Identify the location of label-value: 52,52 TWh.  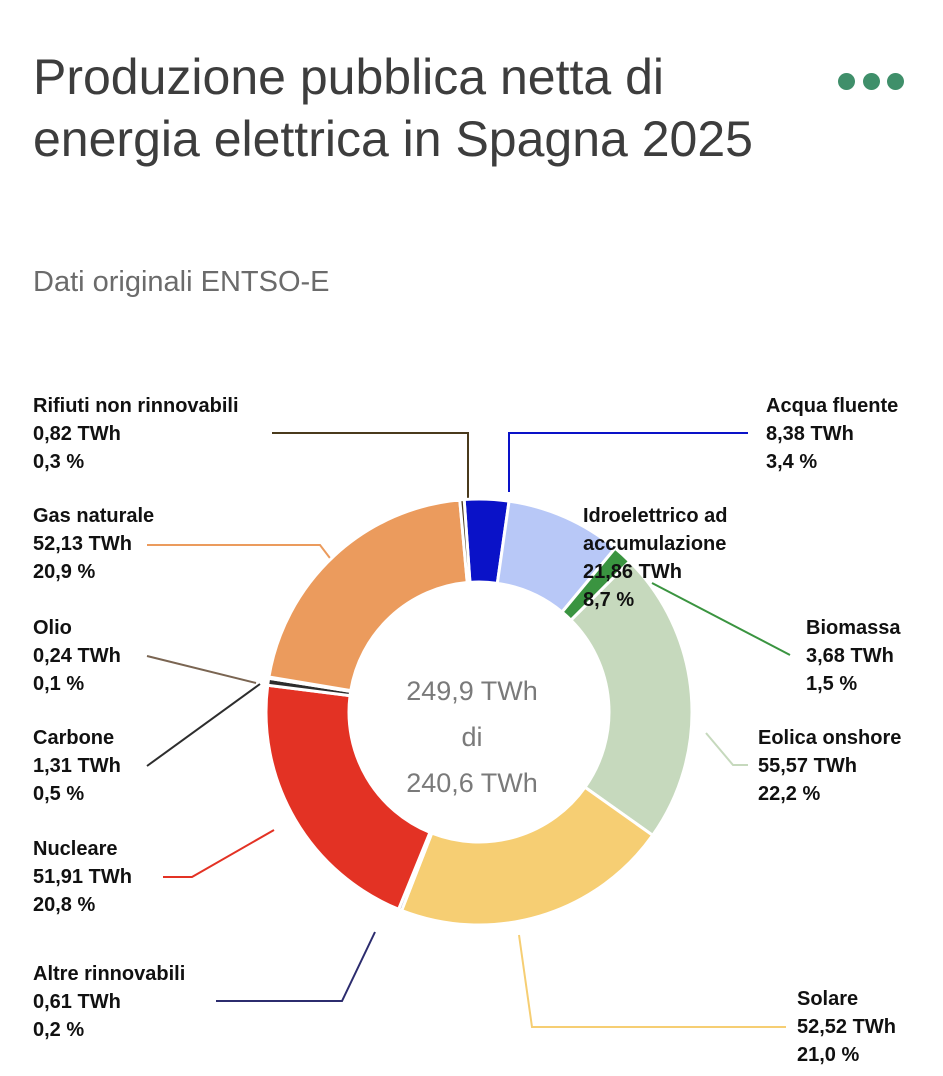
(846, 1027).